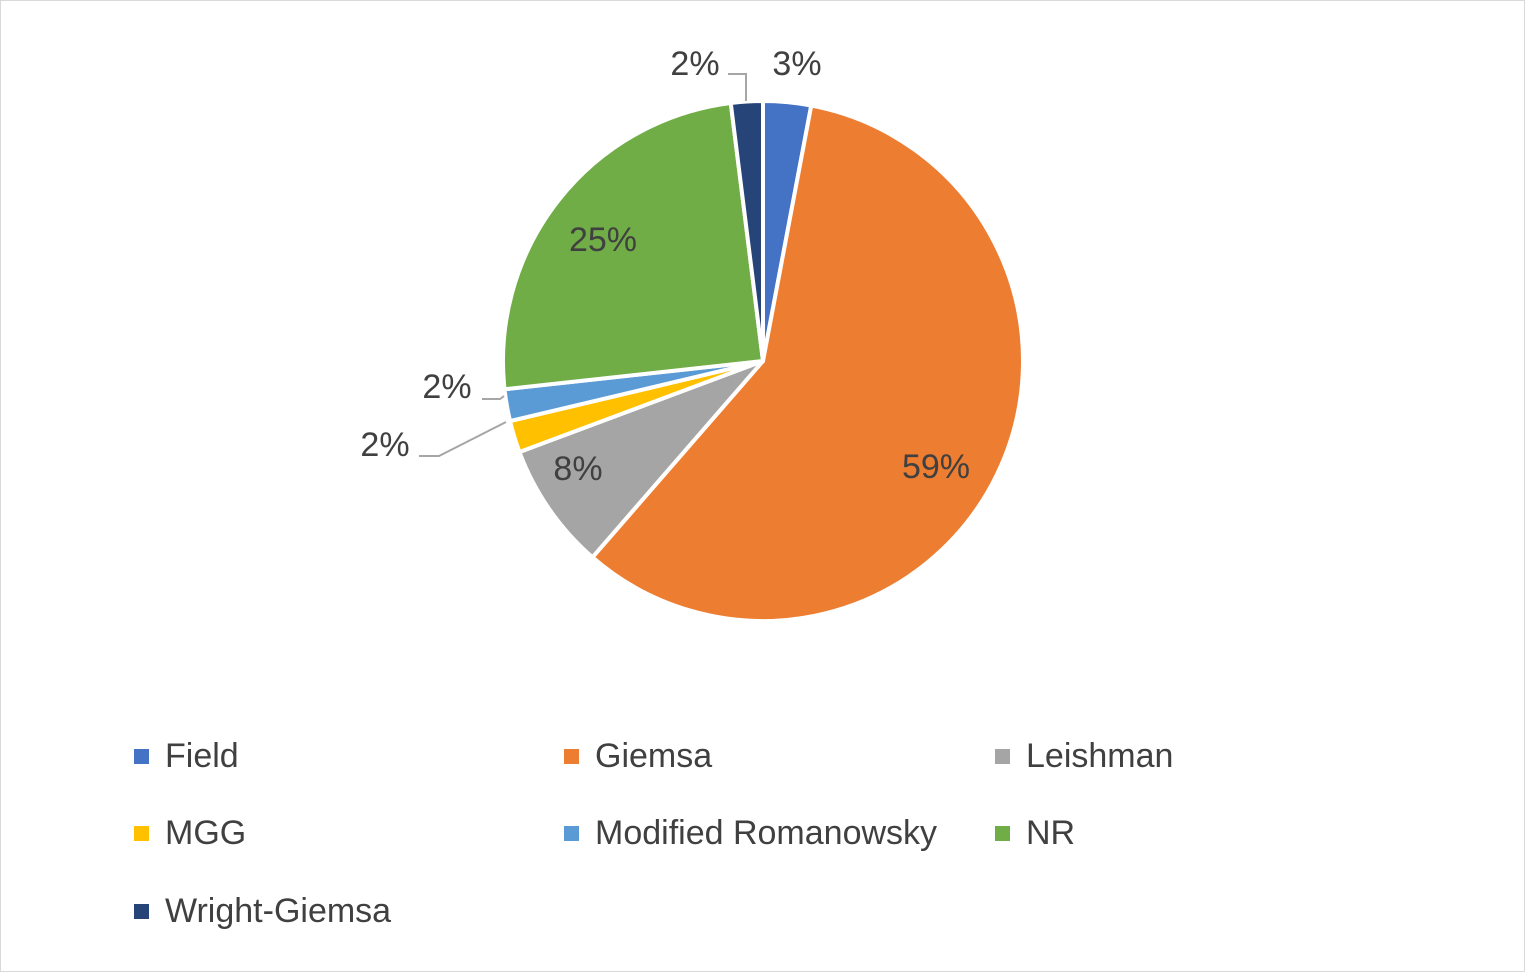  I want to click on data-label-giemsa: 59%, so click(936, 467).